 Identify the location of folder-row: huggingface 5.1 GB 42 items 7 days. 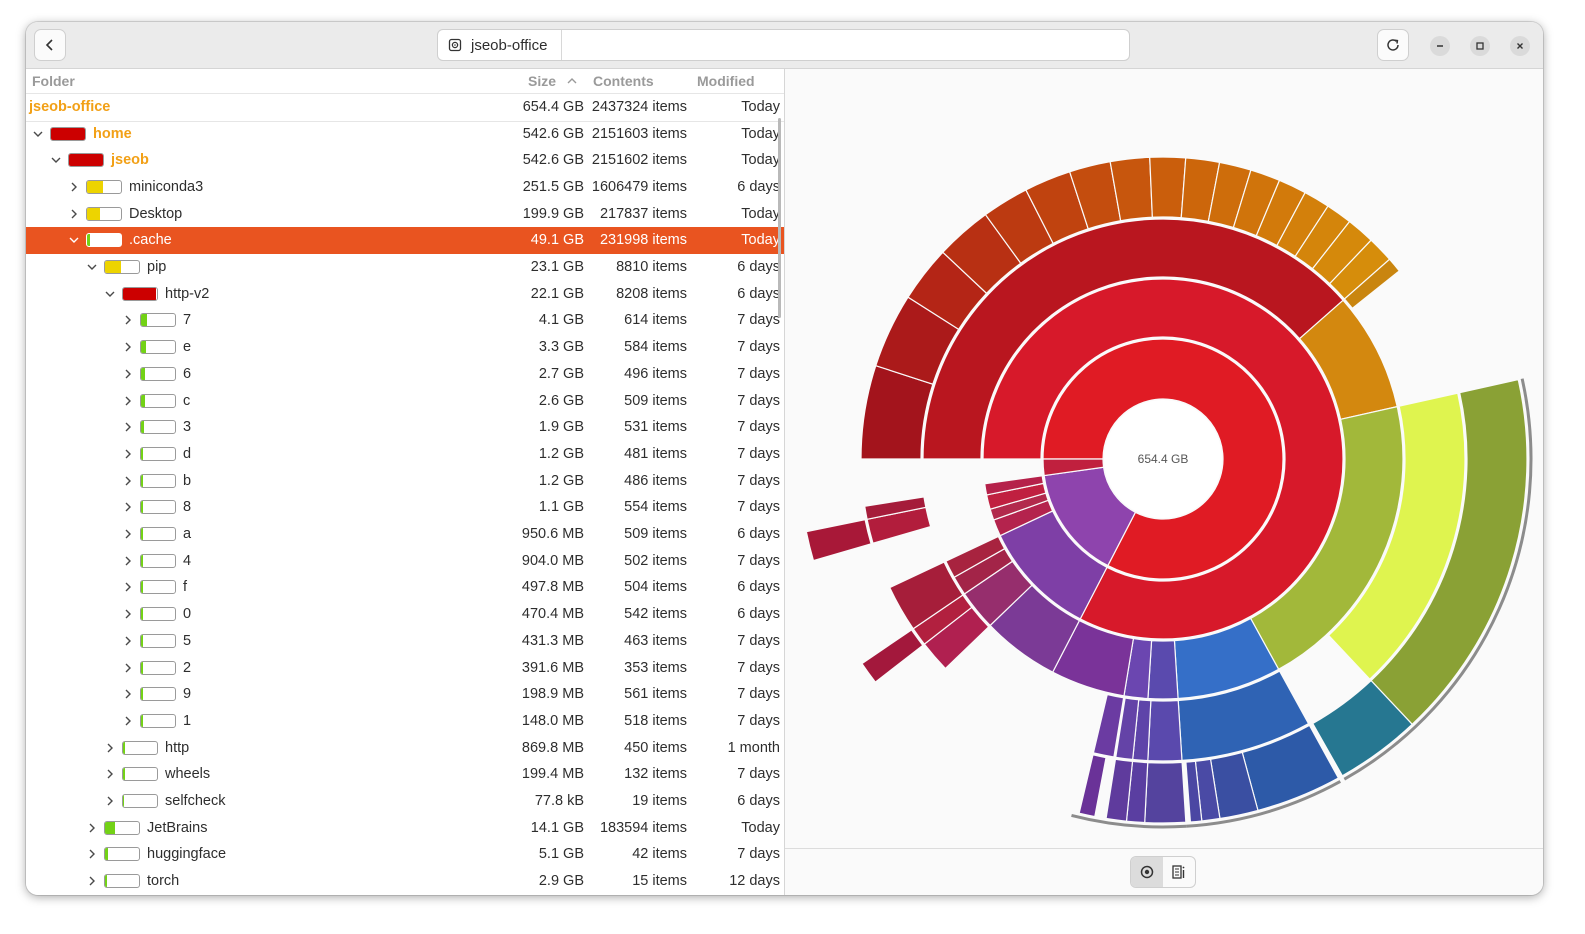
(405, 854).